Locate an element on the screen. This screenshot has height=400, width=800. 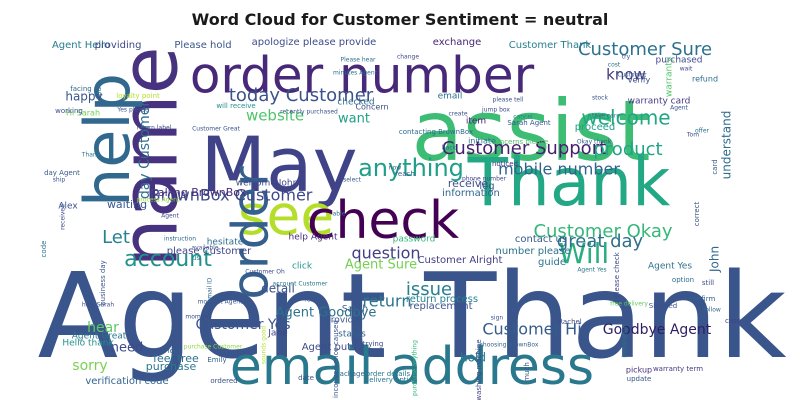
word: calling BrownBox is located at coordinates (199, 192).